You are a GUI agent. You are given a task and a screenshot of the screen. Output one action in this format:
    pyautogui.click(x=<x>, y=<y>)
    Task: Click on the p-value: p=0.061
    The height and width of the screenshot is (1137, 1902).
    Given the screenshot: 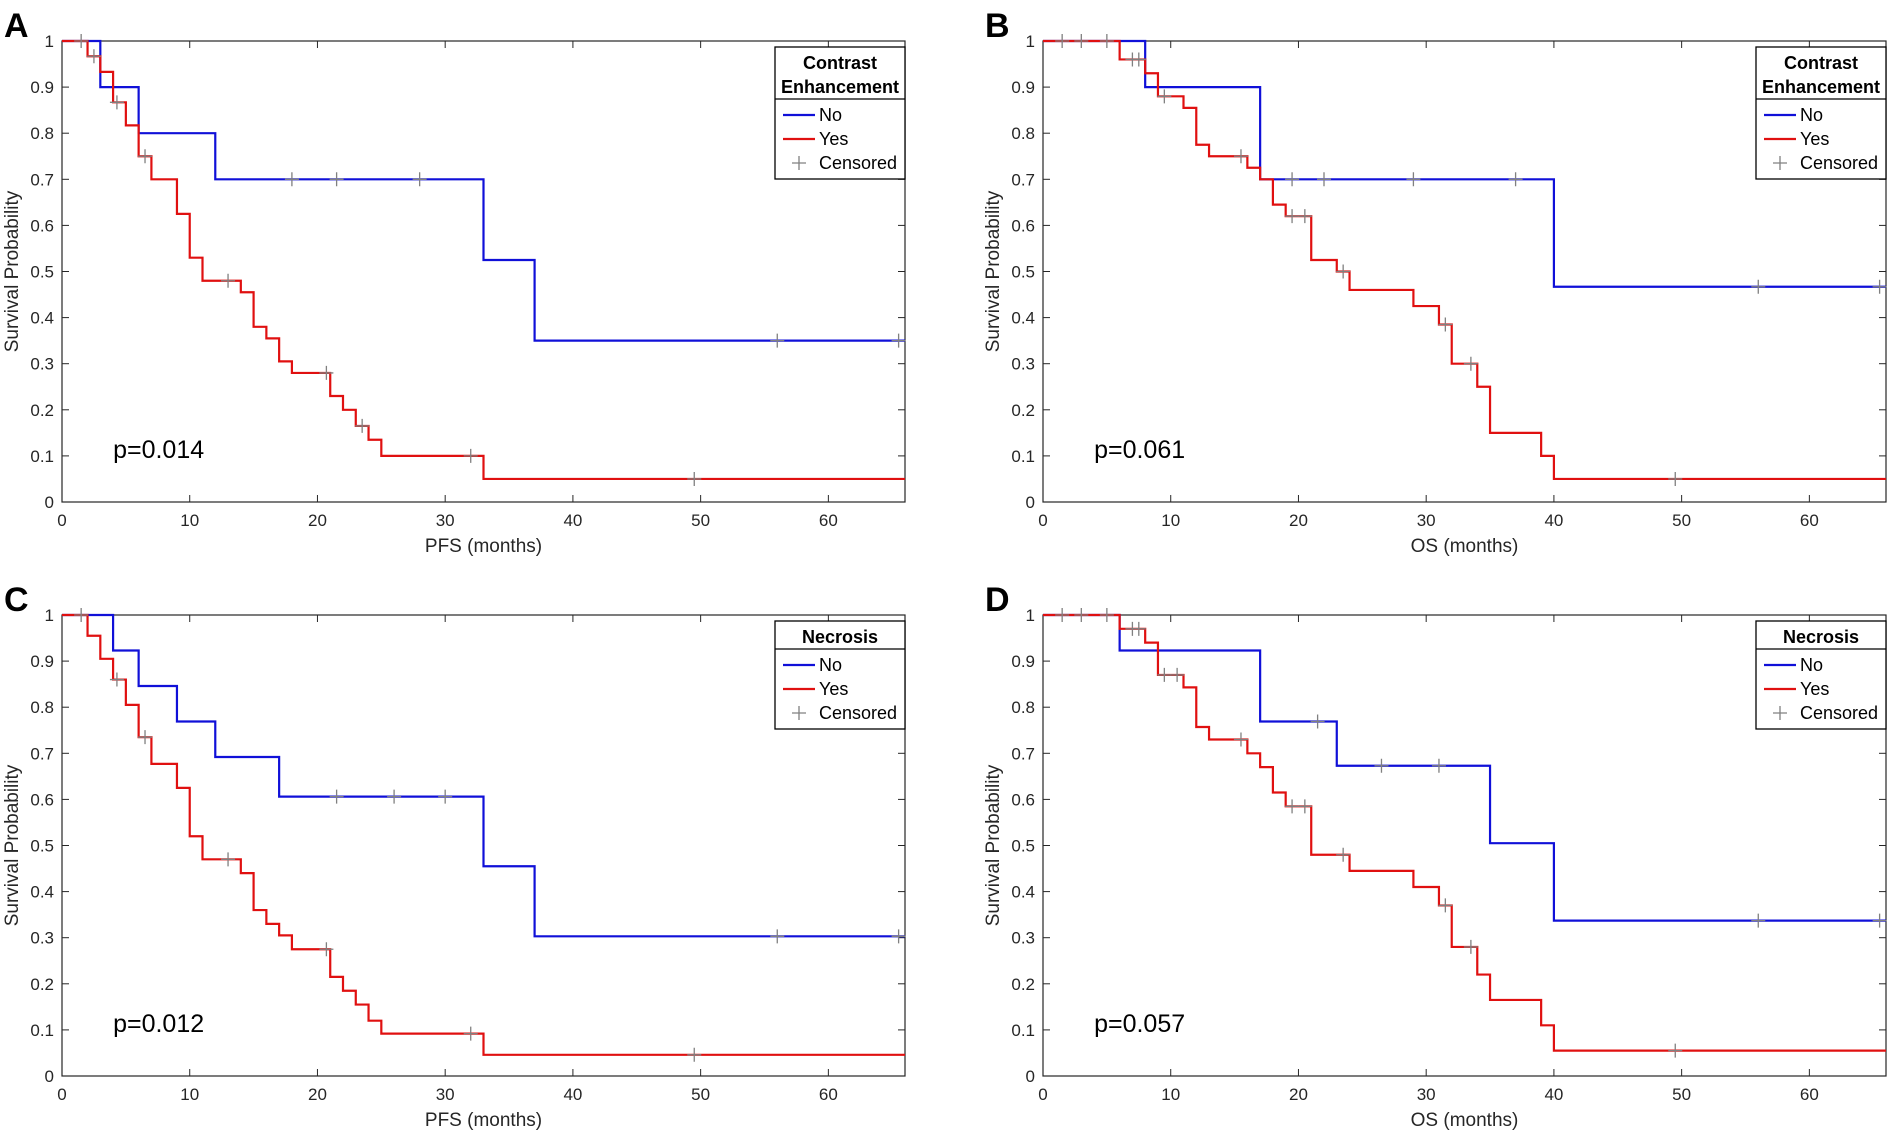 What is the action you would take?
    pyautogui.click(x=1139, y=450)
    